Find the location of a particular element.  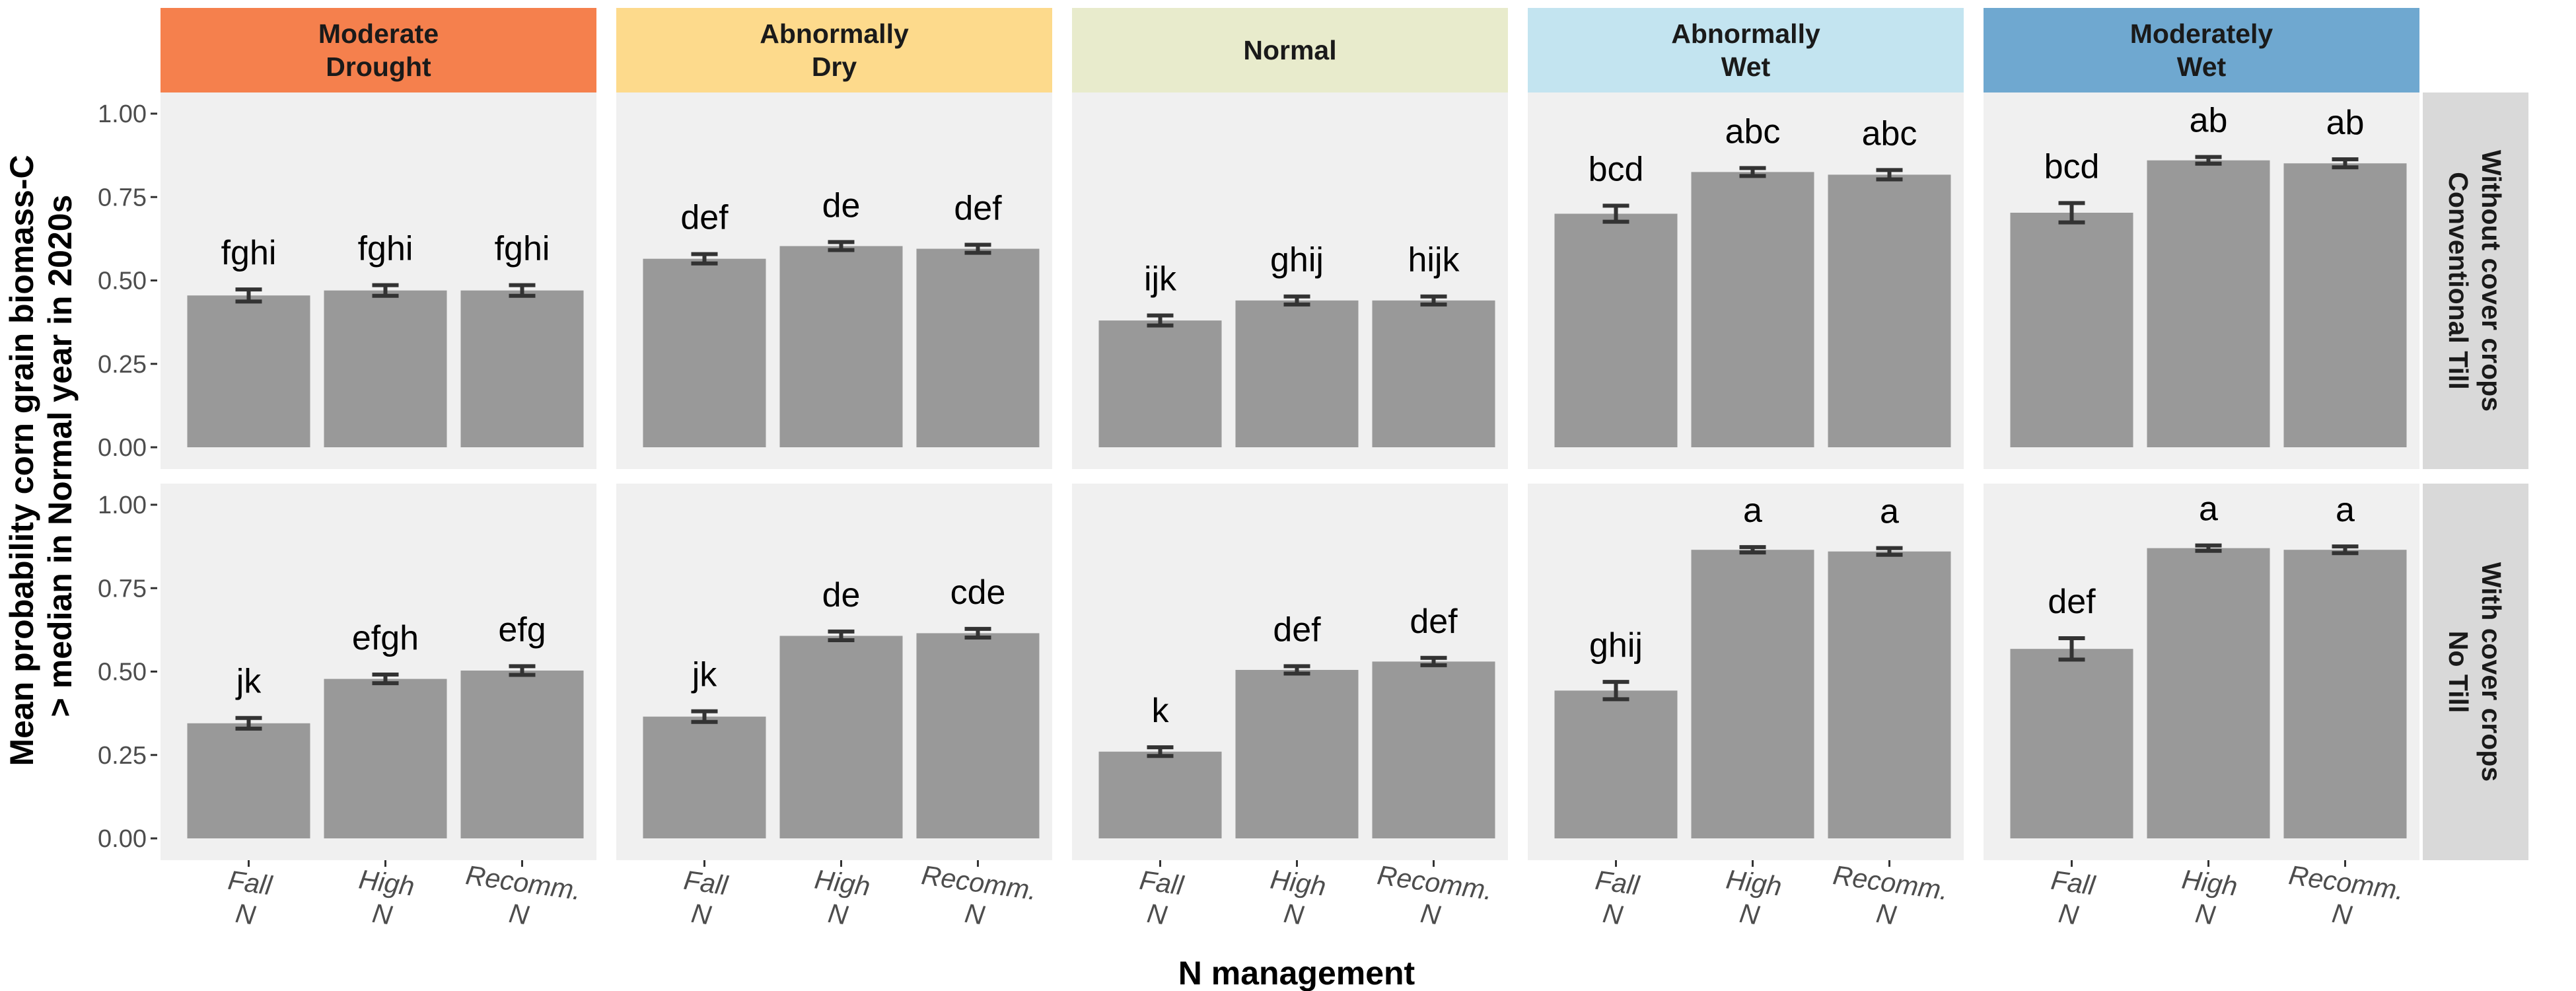

facet-row-label-line: With cover crops is located at coordinates (2492, 672).